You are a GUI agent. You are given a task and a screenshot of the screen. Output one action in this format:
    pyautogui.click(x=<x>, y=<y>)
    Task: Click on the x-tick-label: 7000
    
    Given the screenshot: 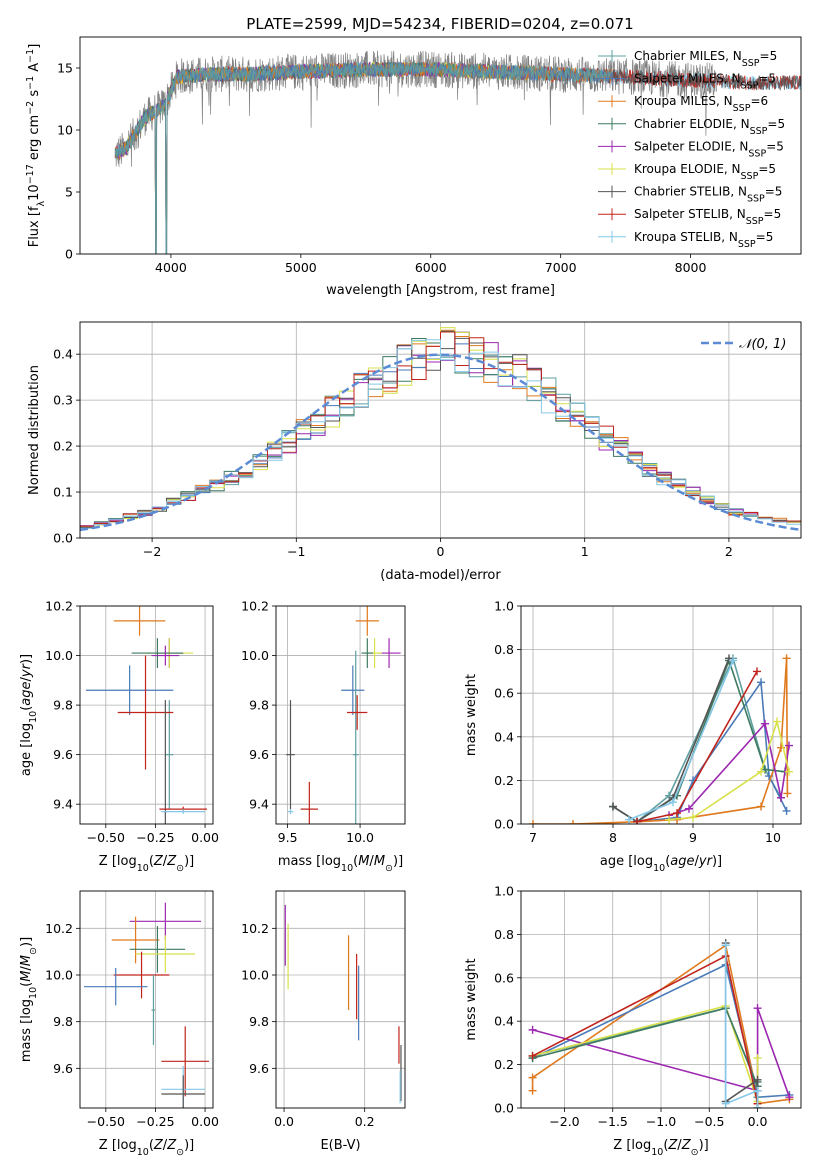 What is the action you would take?
    pyautogui.click(x=561, y=267)
    